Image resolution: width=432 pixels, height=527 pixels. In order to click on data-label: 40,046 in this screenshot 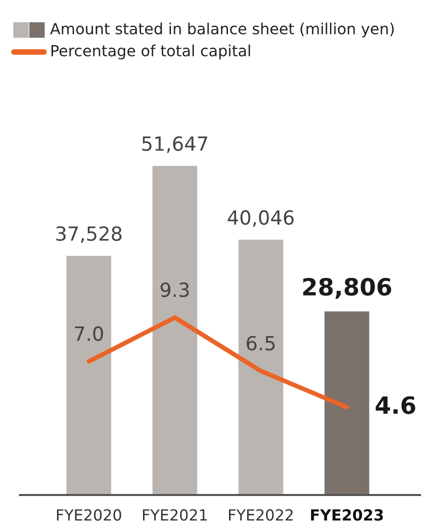, I will do `click(261, 218)`.